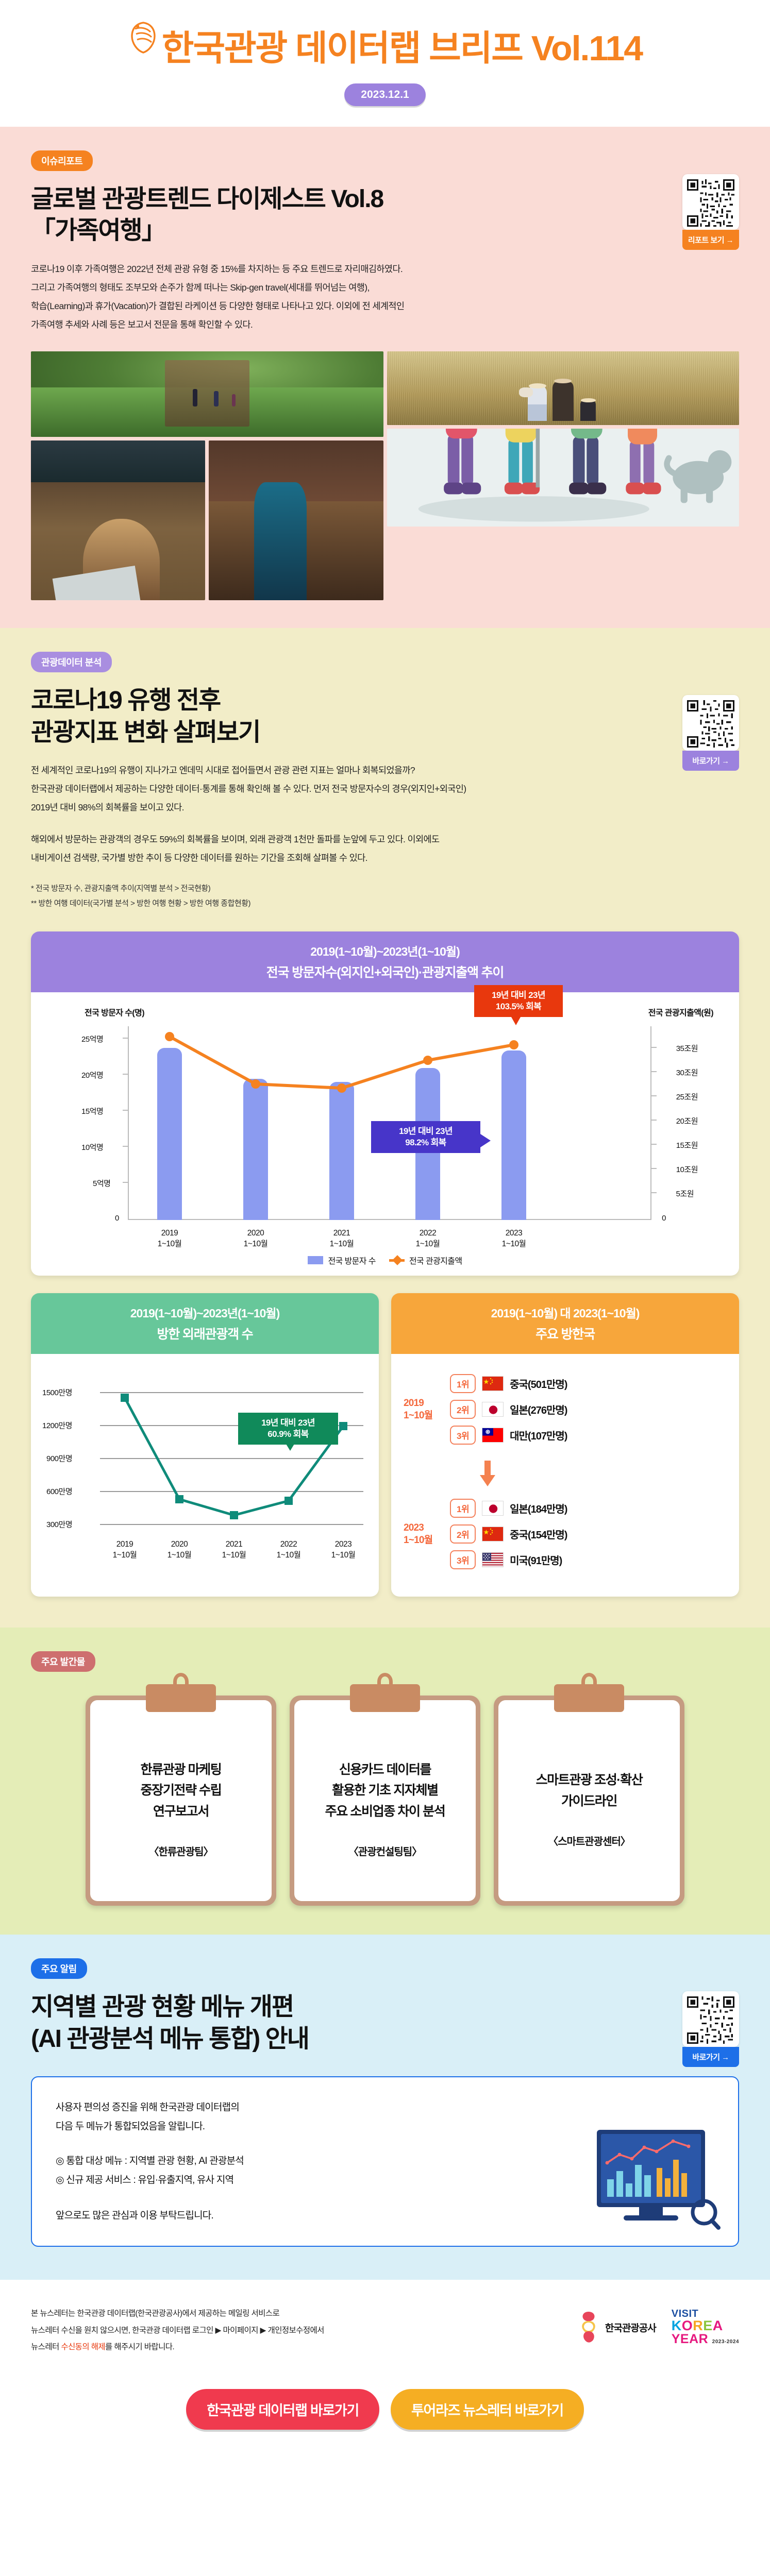 Image resolution: width=770 pixels, height=2576 pixels. Describe the element at coordinates (341, 1062) in the screenshot. I see `chart-1-spending-line` at that location.